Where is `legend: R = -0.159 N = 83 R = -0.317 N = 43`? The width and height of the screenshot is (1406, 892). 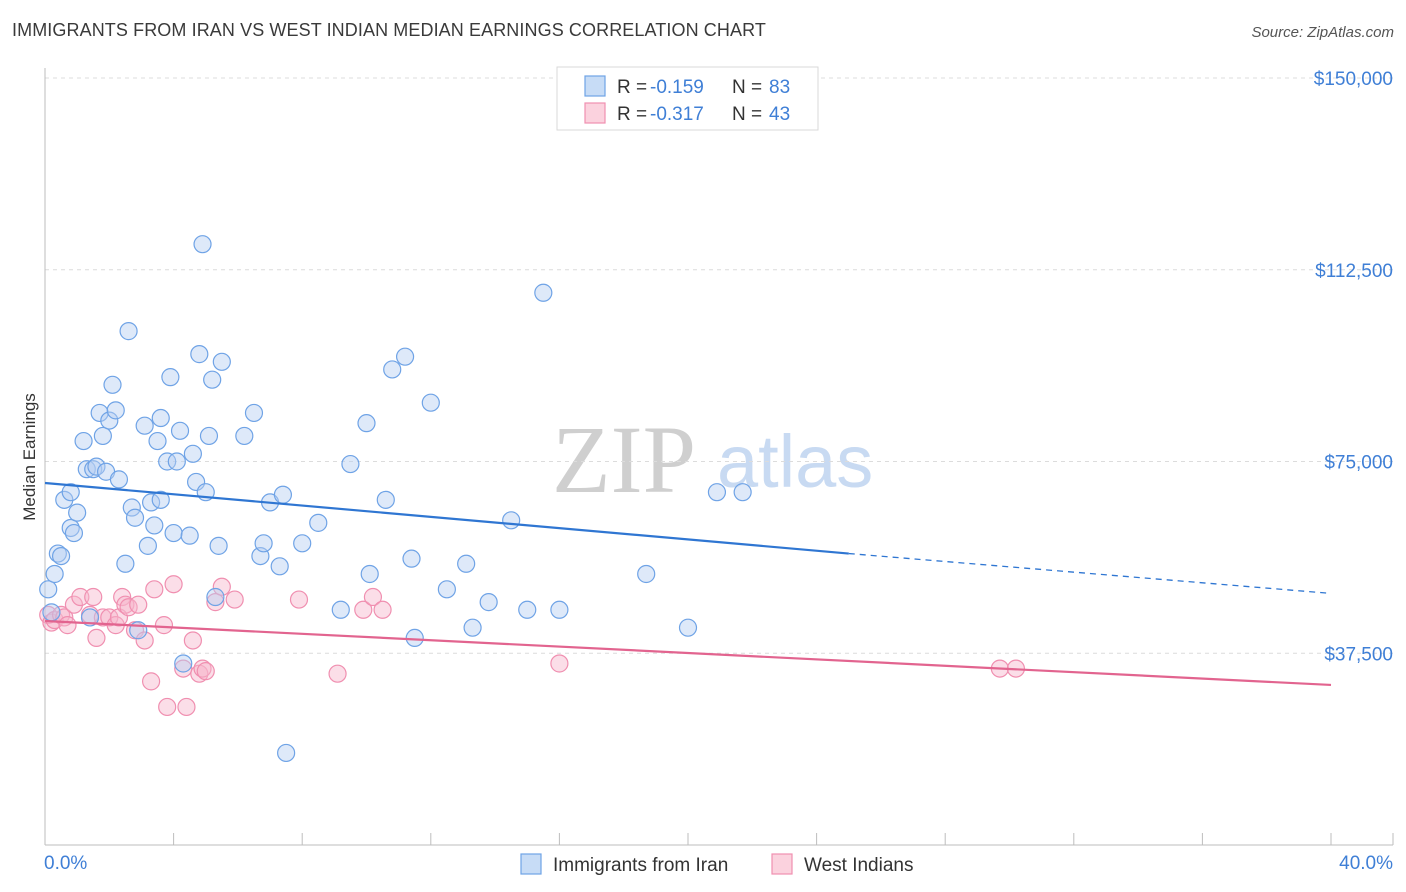
legend: R = -0.159 N = 83 R = -0.317 N = 43 is located at coordinates (687, 98).